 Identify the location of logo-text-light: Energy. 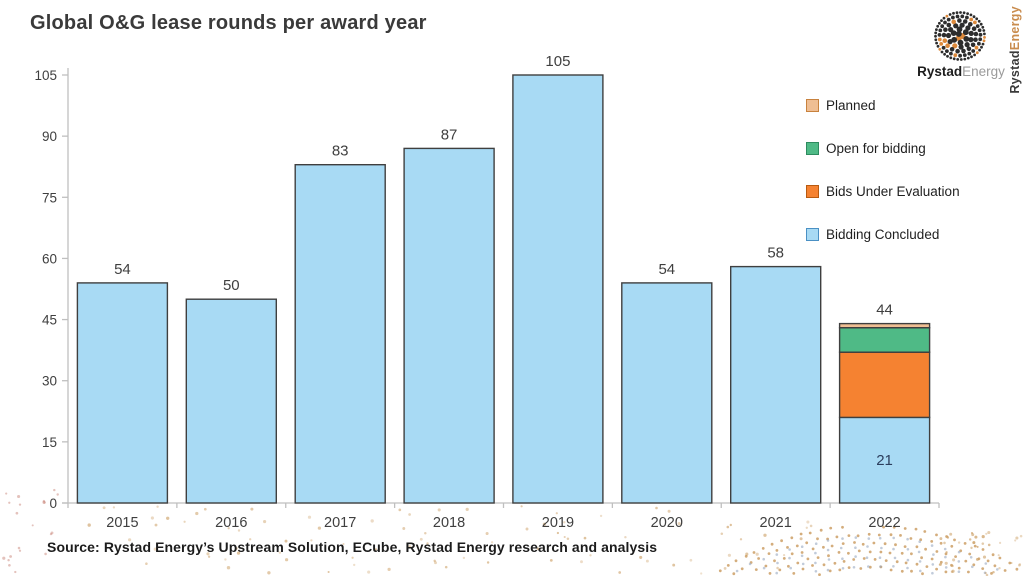
(983, 71).